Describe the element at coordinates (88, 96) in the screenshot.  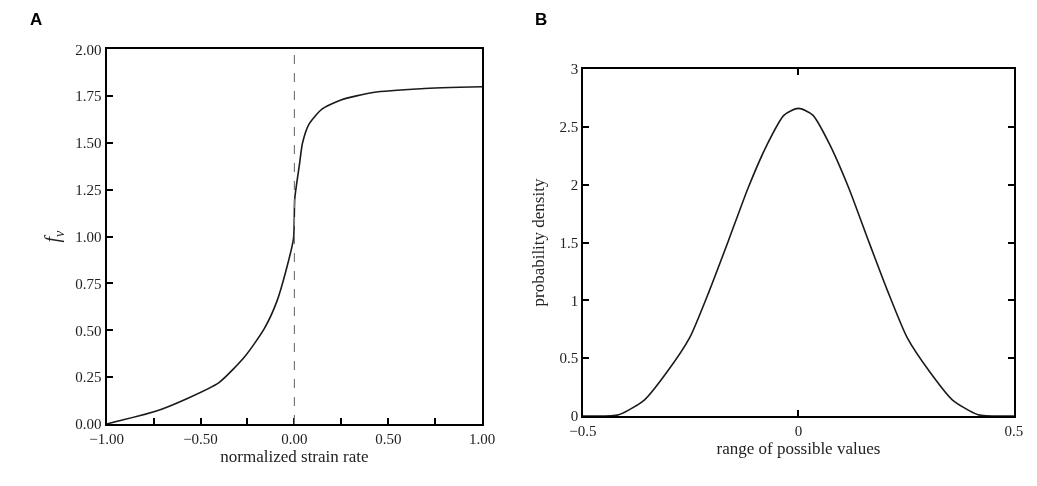
I see `y-tick-label: 1.75` at that location.